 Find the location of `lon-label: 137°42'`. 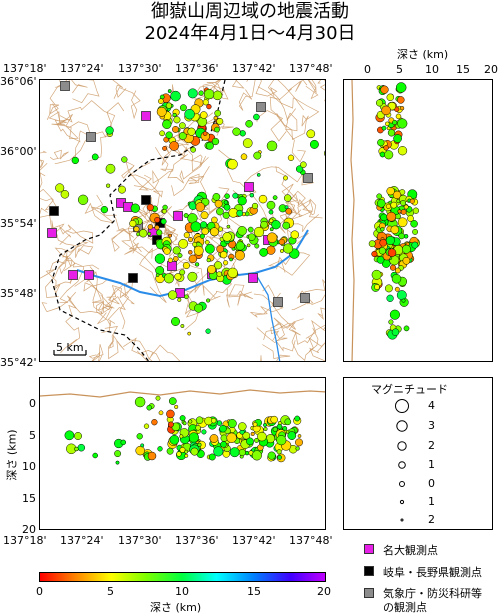

lon-label: 137°42' is located at coordinates (254, 540).